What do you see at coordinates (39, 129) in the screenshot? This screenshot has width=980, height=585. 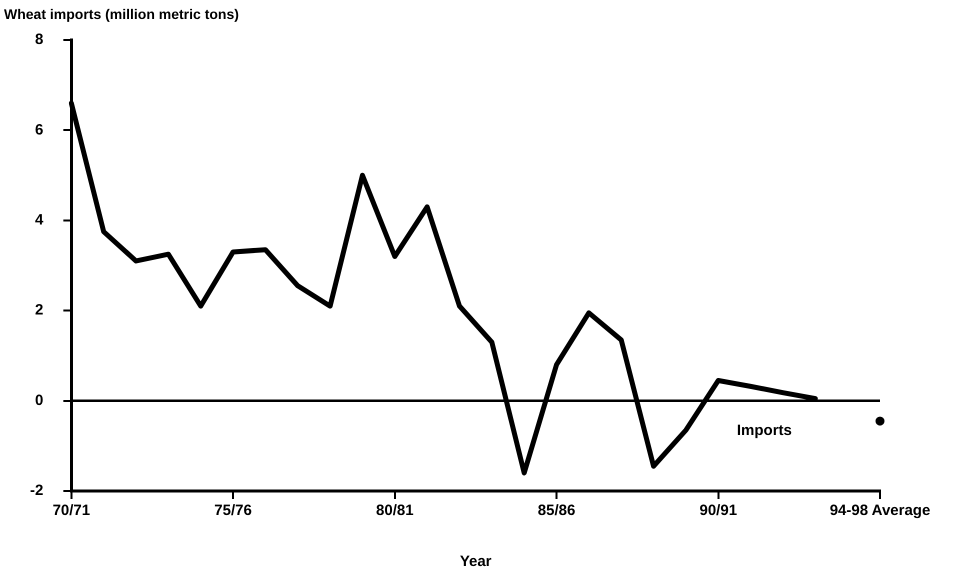 I see `y-tick-label: 6` at bounding box center [39, 129].